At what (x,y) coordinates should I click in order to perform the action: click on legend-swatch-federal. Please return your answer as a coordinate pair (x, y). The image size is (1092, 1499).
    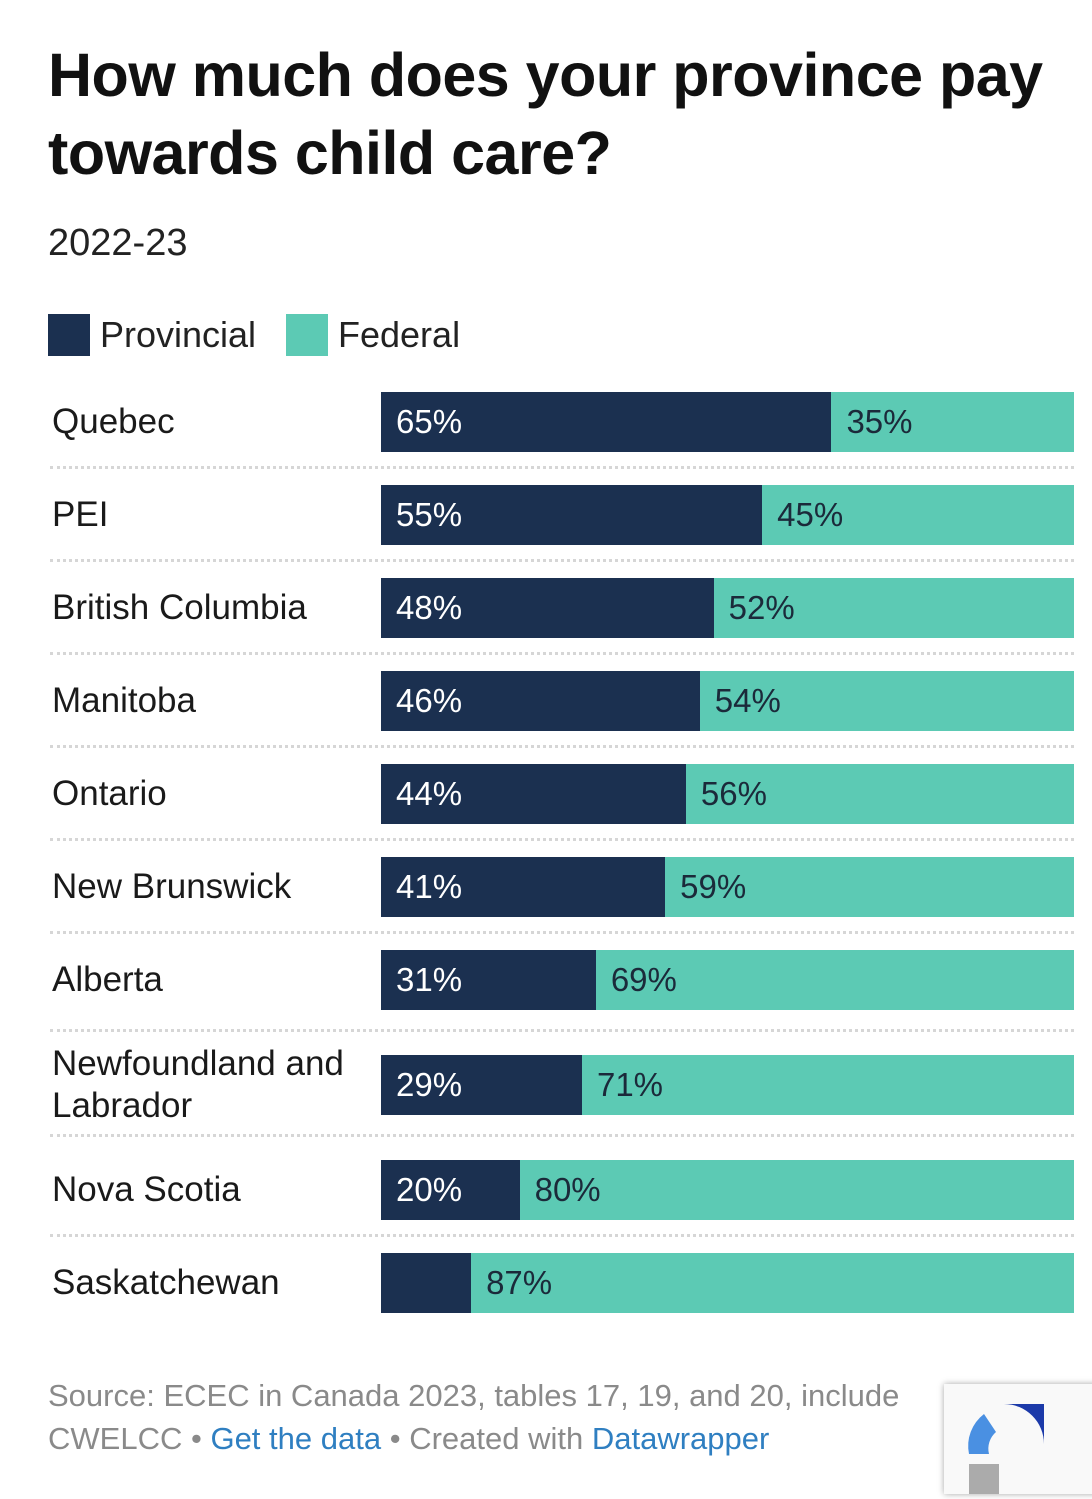
    Looking at the image, I should click on (307, 335).